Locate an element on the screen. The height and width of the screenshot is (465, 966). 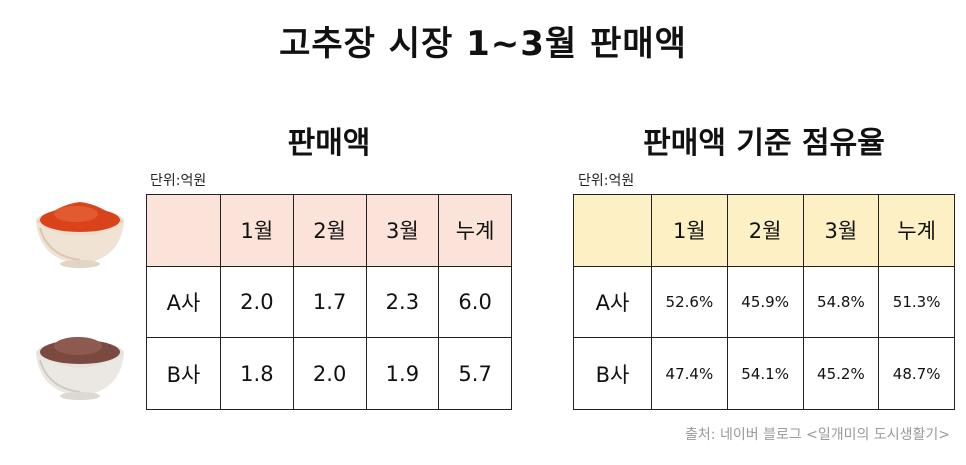
table-cell: 45.9% is located at coordinates (765, 302).